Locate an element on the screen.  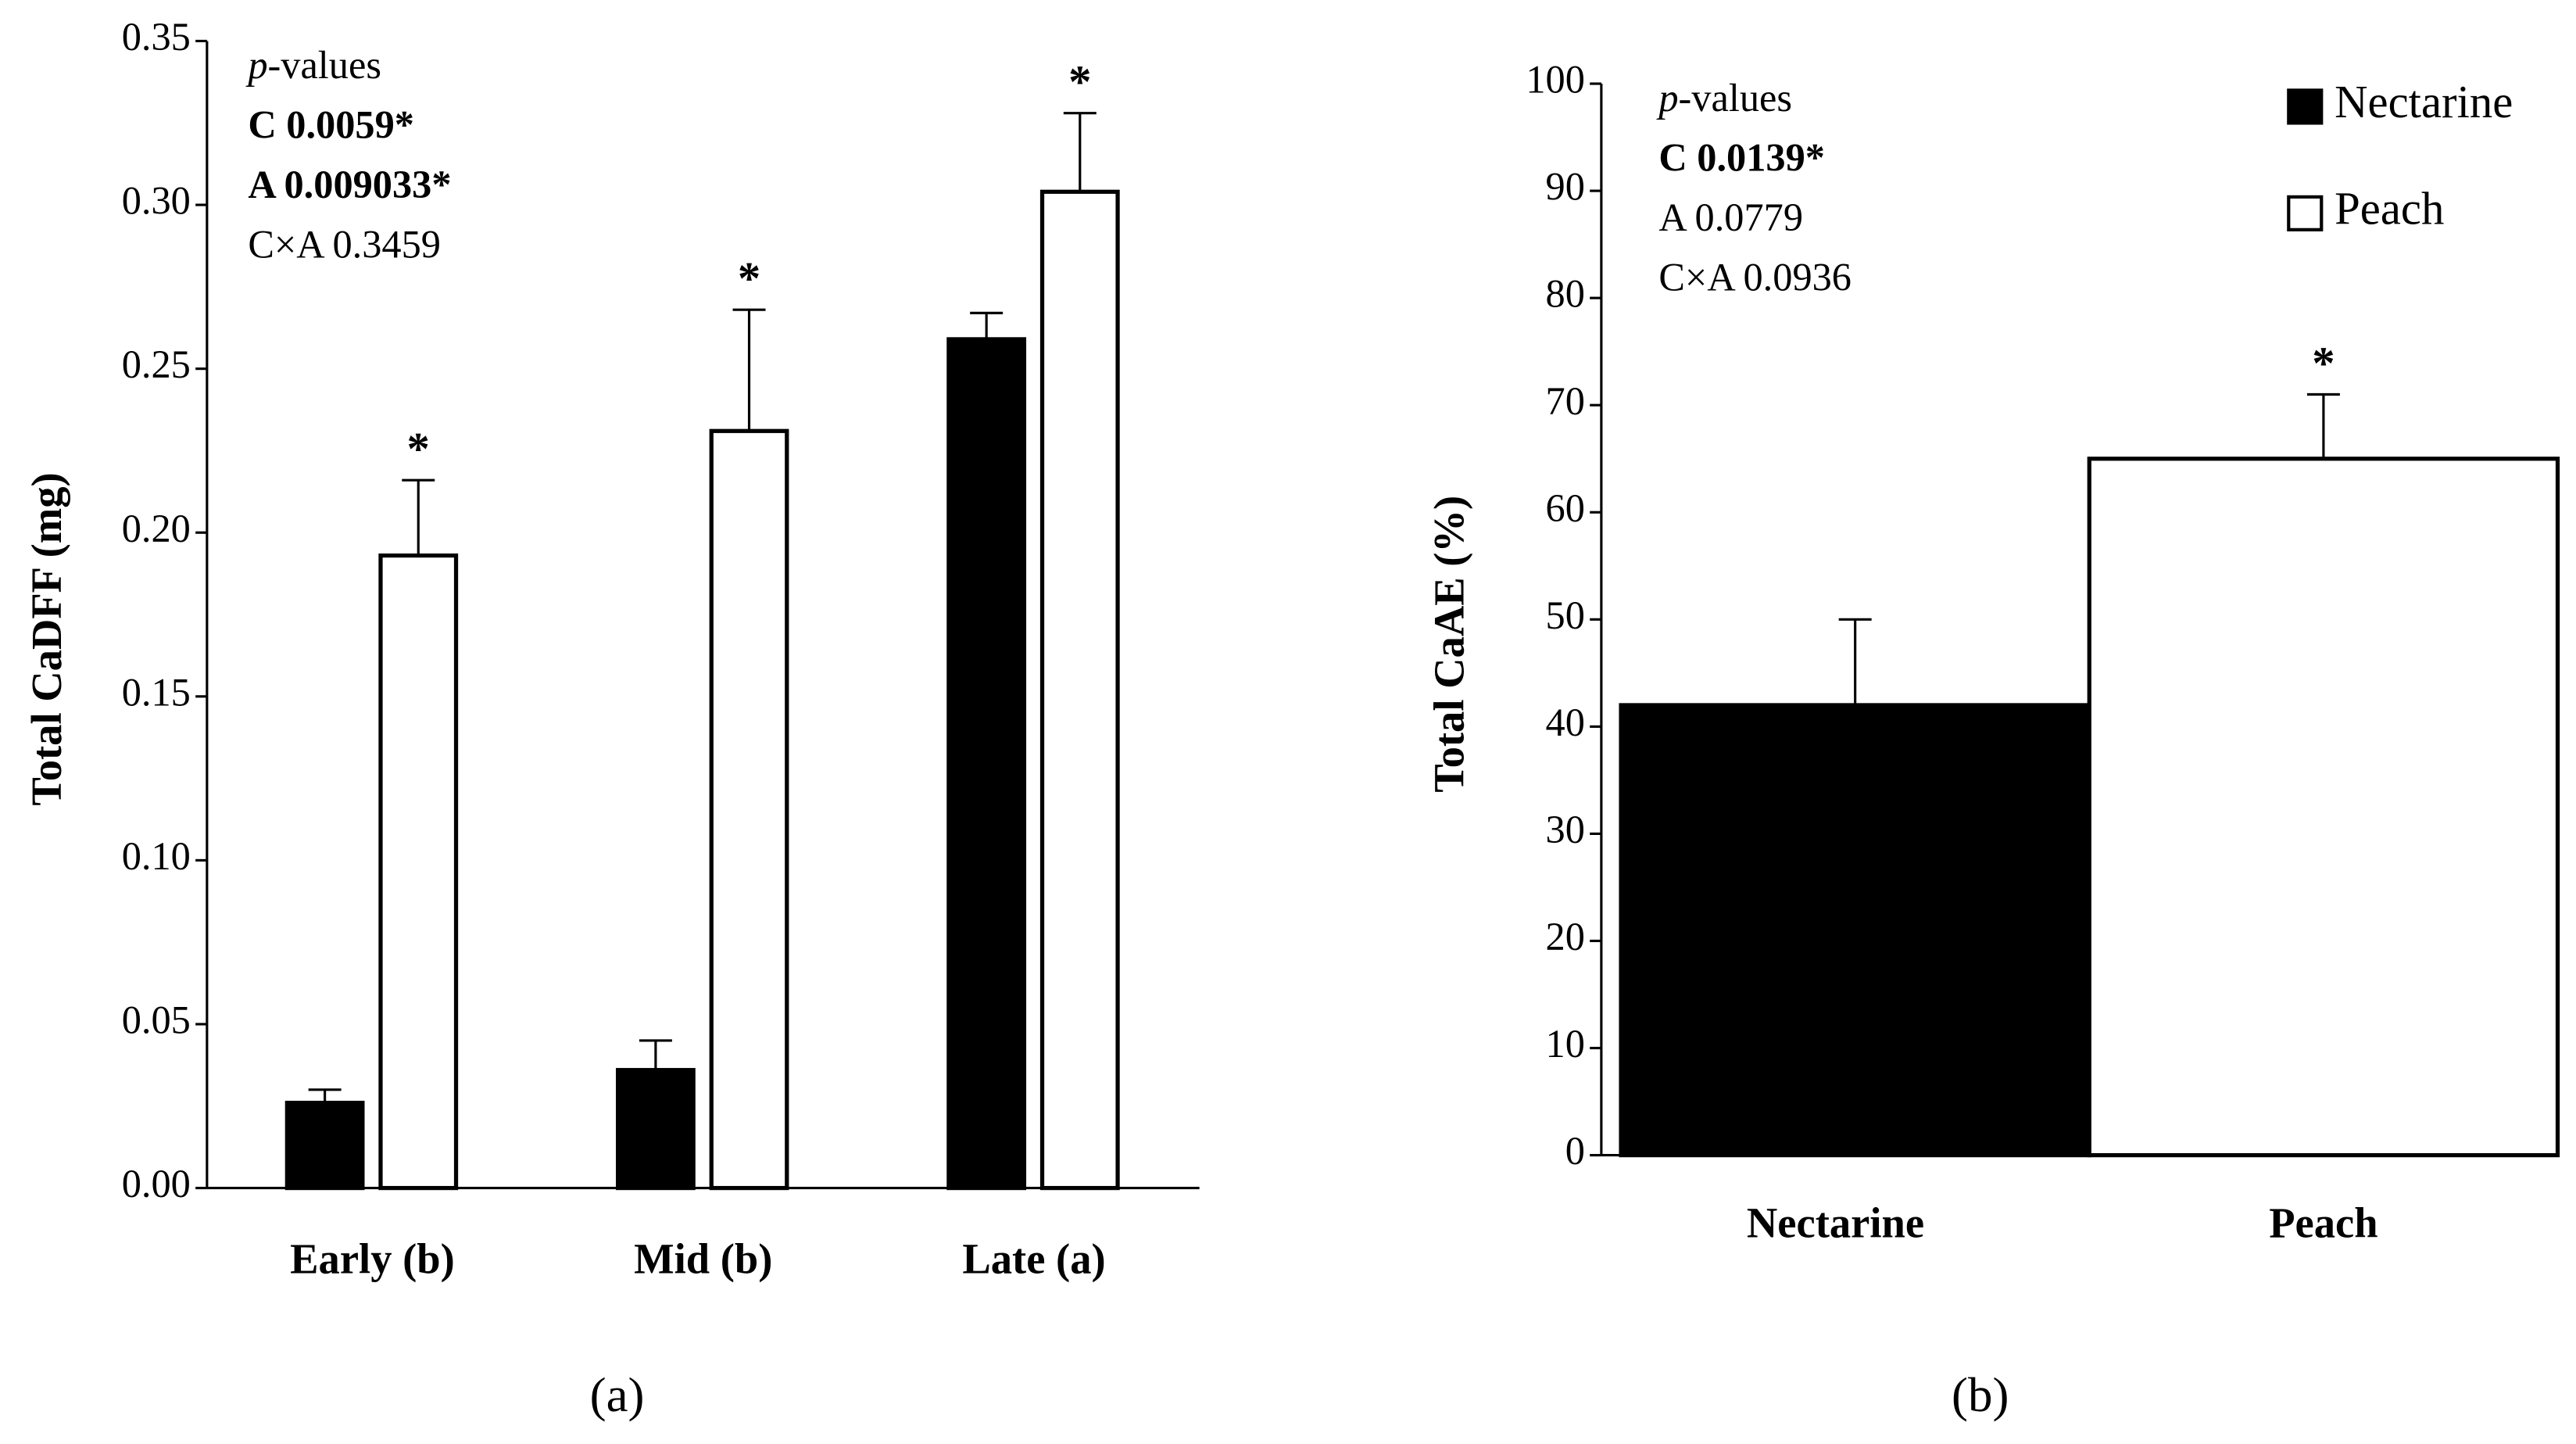
y-tick-label: 0.30 is located at coordinates (156, 201).